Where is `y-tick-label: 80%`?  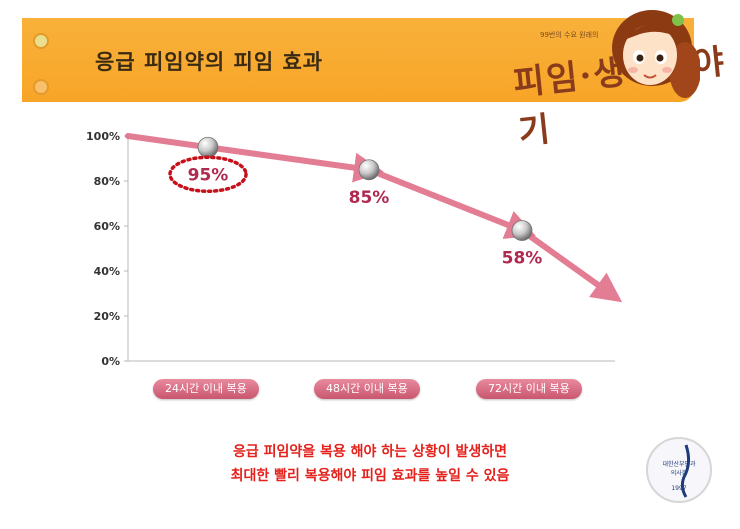
y-tick-label: 80% is located at coordinates (107, 181).